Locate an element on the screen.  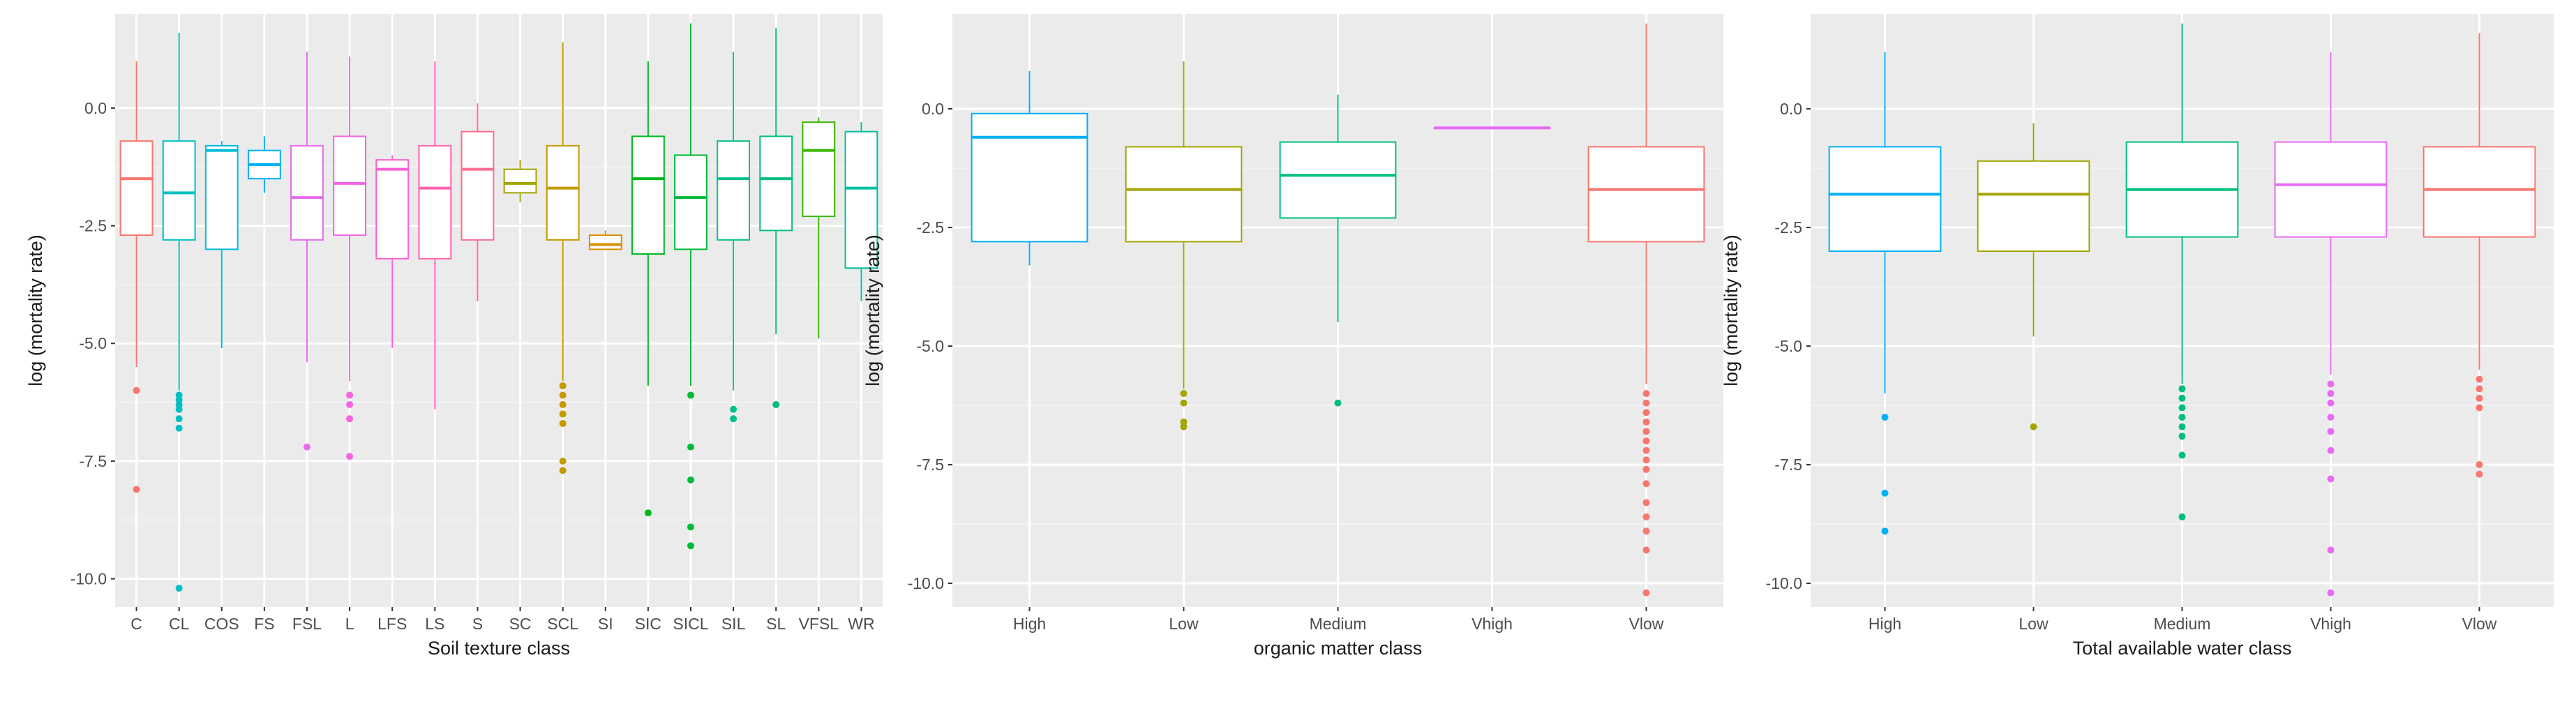
x-tick-label-vfsl: VFSL is located at coordinates (819, 624).